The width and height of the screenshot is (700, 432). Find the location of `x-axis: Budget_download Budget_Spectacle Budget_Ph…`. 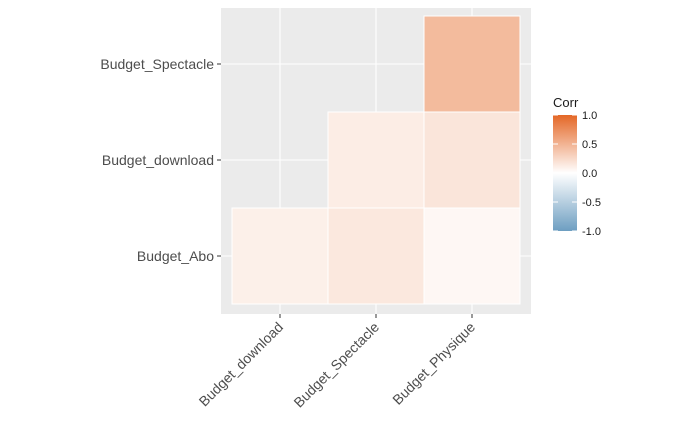

x-axis: Budget_download Budget_Spectacle Budget_Ph… is located at coordinates (337, 362).